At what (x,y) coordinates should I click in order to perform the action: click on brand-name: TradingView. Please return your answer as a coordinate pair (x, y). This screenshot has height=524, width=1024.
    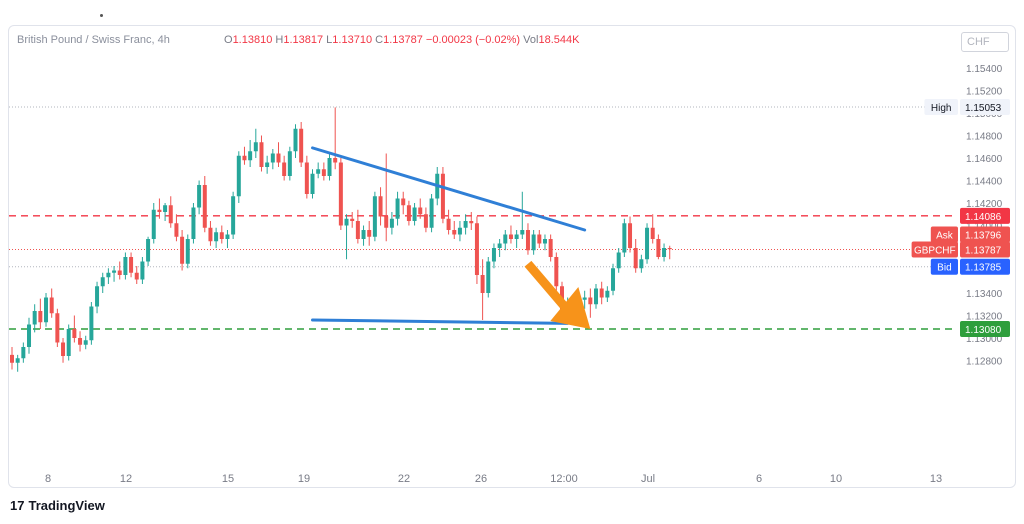
    Looking at the image, I should click on (66, 505).